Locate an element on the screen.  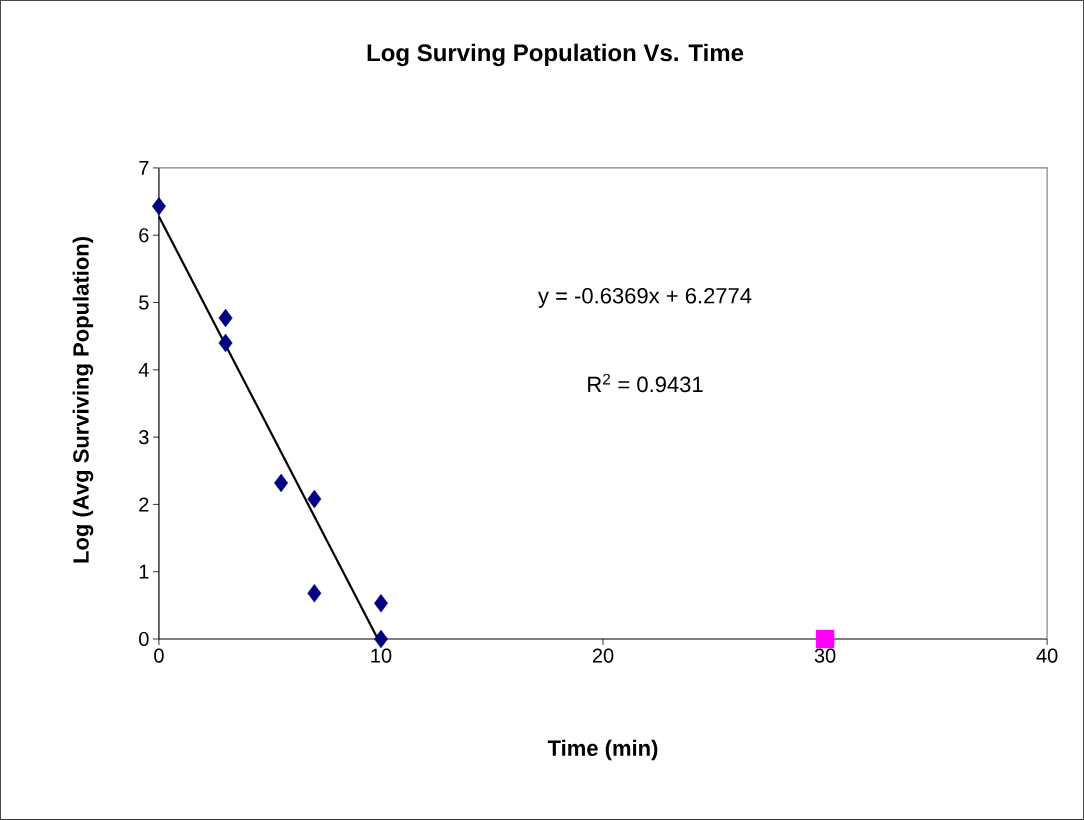
x-tick-label: 0 is located at coordinates (159, 655).